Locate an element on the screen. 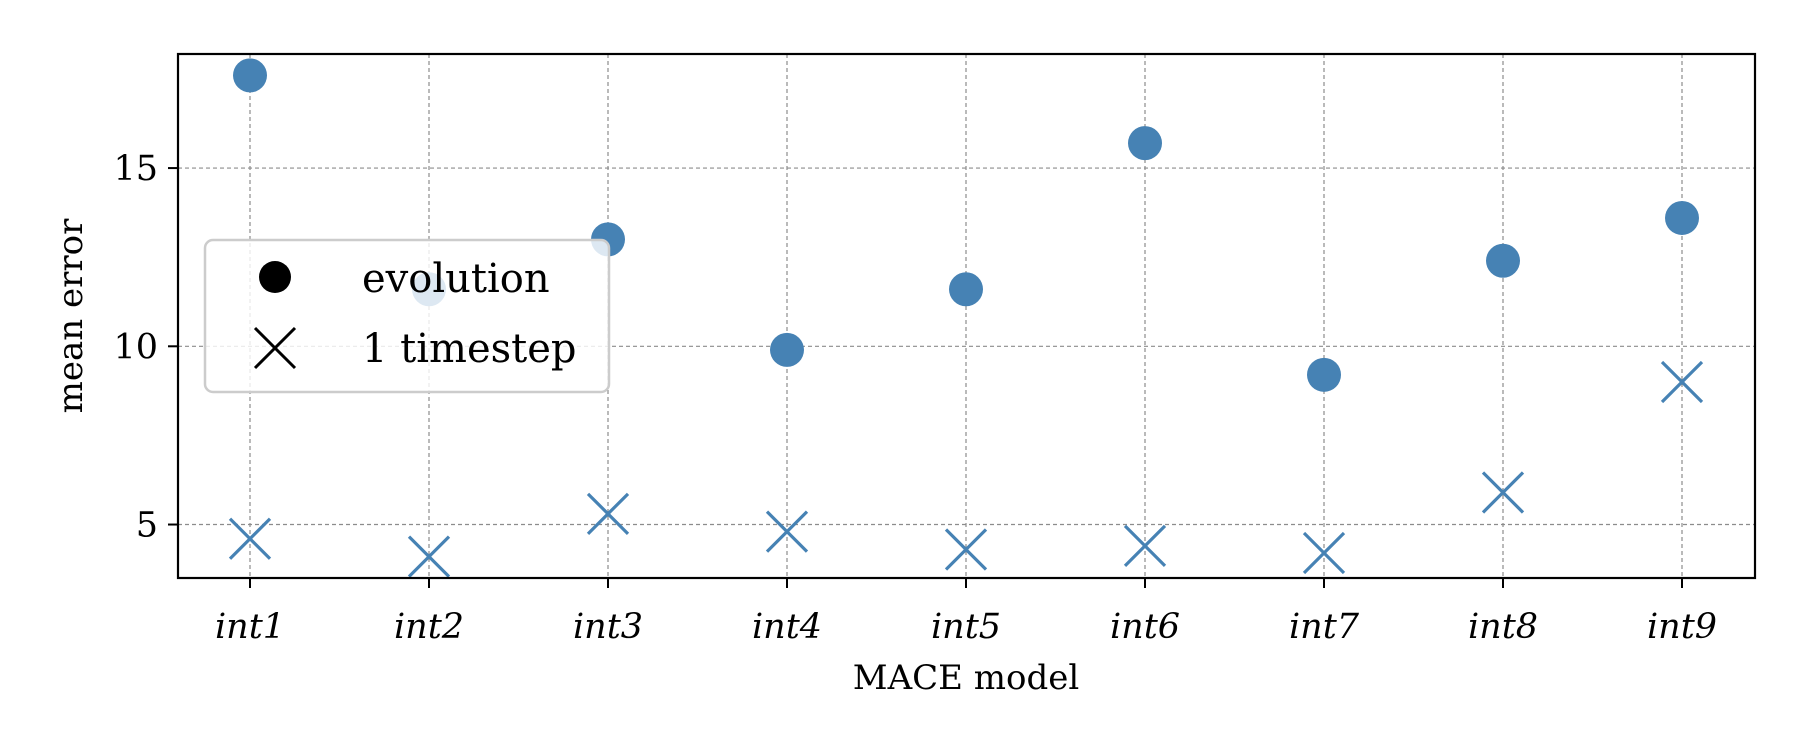  x-tick-label: int3 is located at coordinates (608, 627).